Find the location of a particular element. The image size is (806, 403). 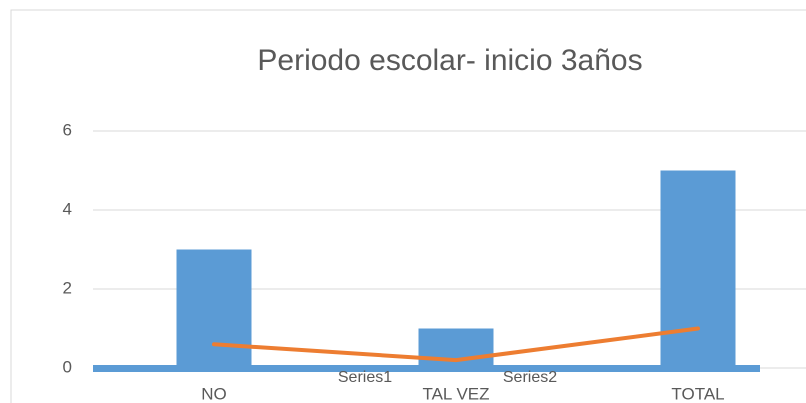

y-tick-label: 4 is located at coordinates (67, 208).